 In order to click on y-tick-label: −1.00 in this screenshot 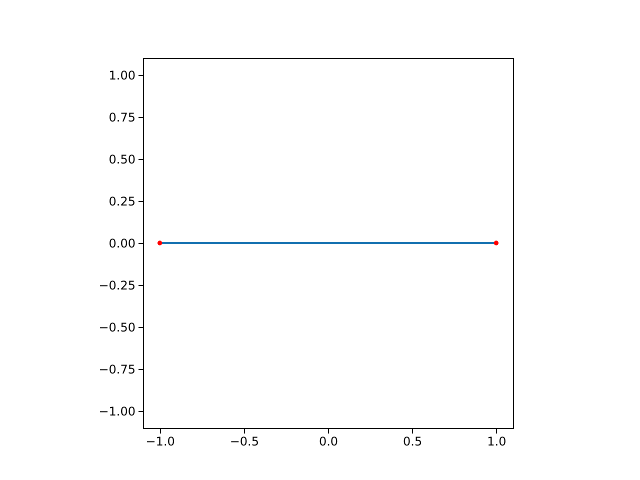, I will do `click(117, 411)`.